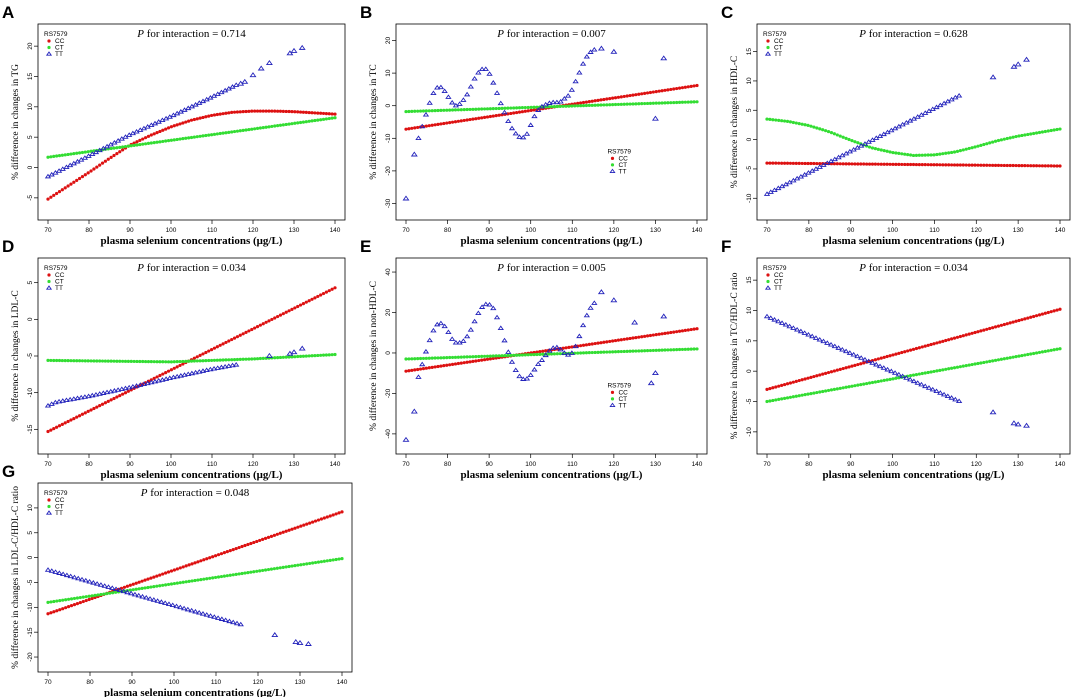  Describe the element at coordinates (619, 385) in the screenshot. I see `legend-title: RS7579` at that location.